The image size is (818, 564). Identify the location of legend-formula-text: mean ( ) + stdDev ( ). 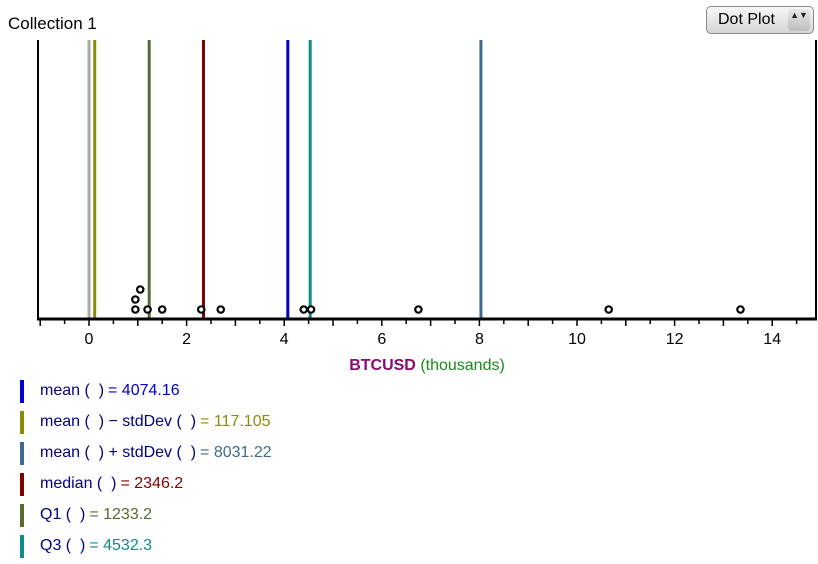
(118, 452).